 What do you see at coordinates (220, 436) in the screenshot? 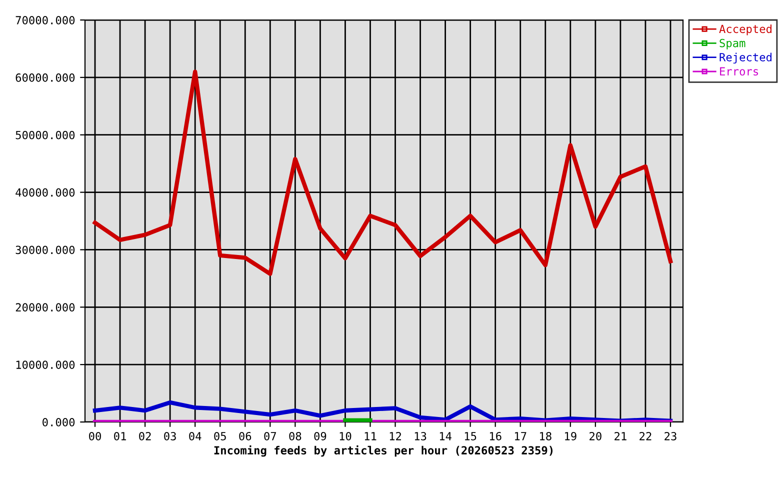
I see `x-tick-label: 05` at bounding box center [220, 436].